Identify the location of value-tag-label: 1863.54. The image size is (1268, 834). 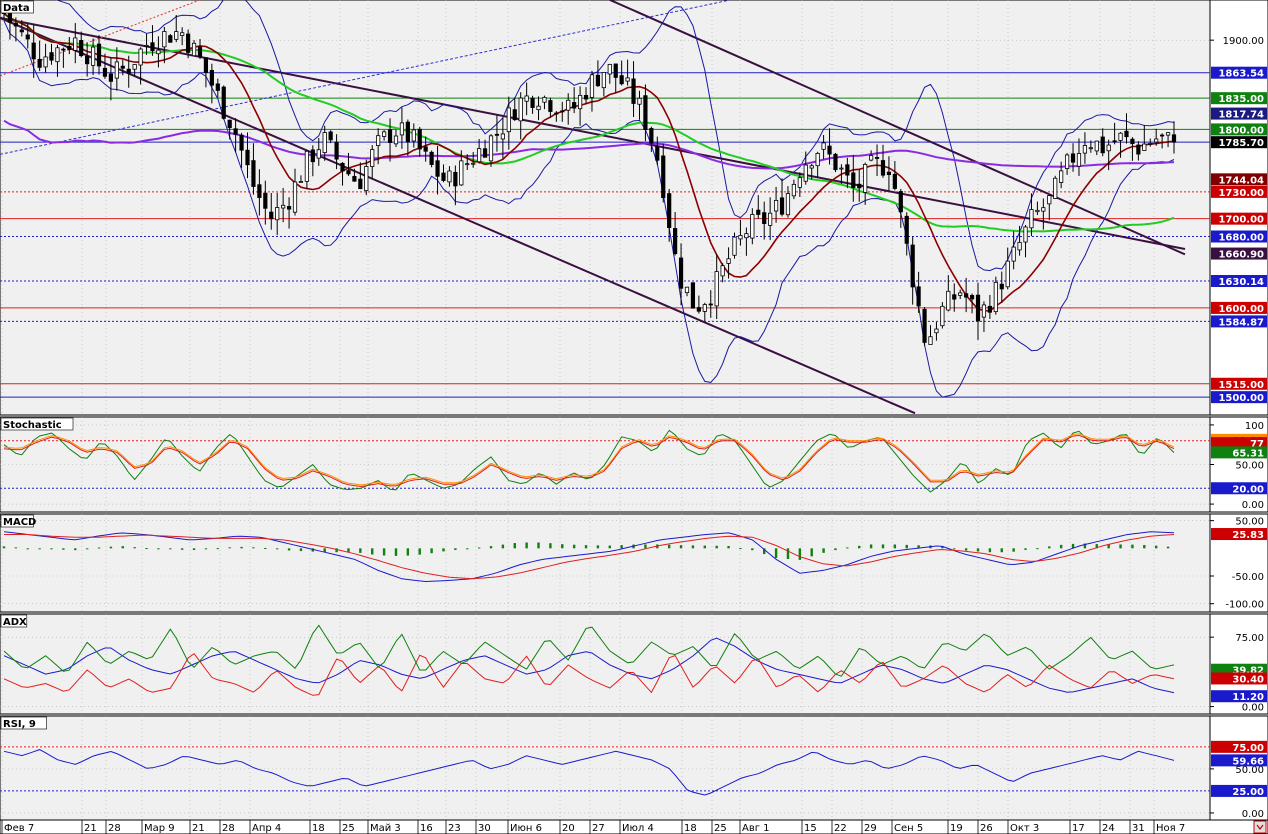
(1241, 74).